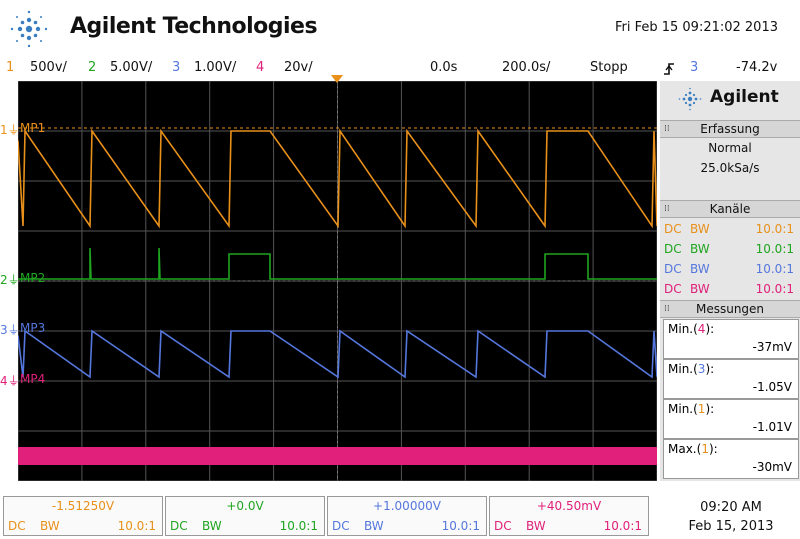 This screenshot has height=539, width=800. Describe the element at coordinates (731, 517) in the screenshot. I see `system-clock: 09:20 AM Feb 15, 2013` at that location.